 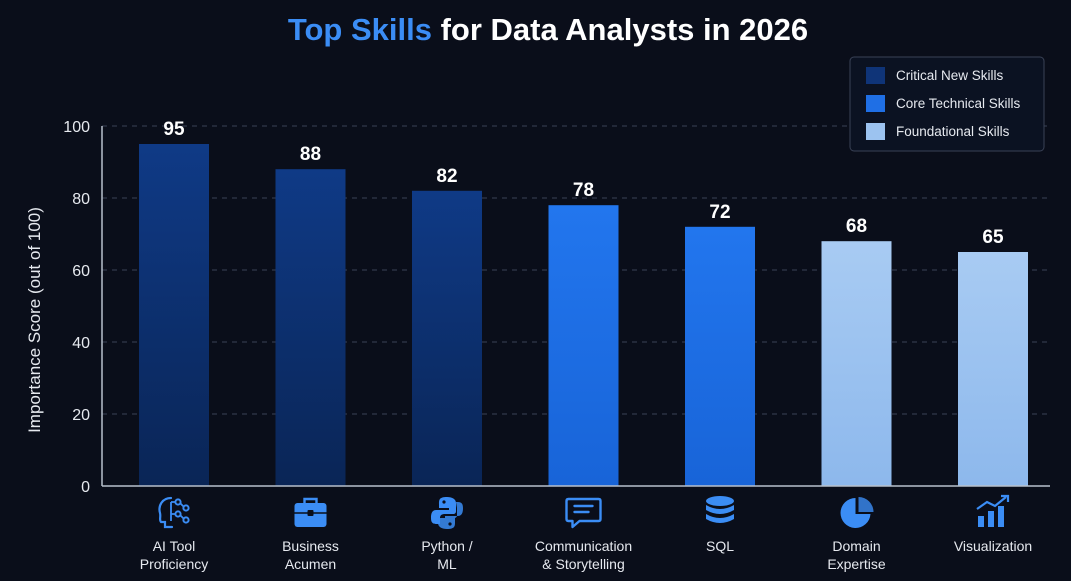 What do you see at coordinates (719, 212) in the screenshot?
I see `value-label: 72` at bounding box center [719, 212].